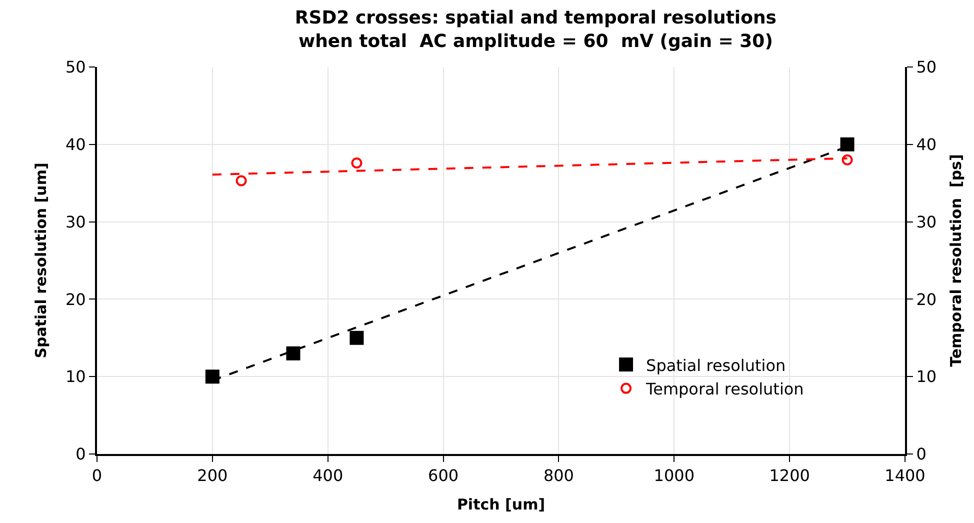 The image size is (974, 523). I want to click on y2-tick-label: 10, so click(926, 376).